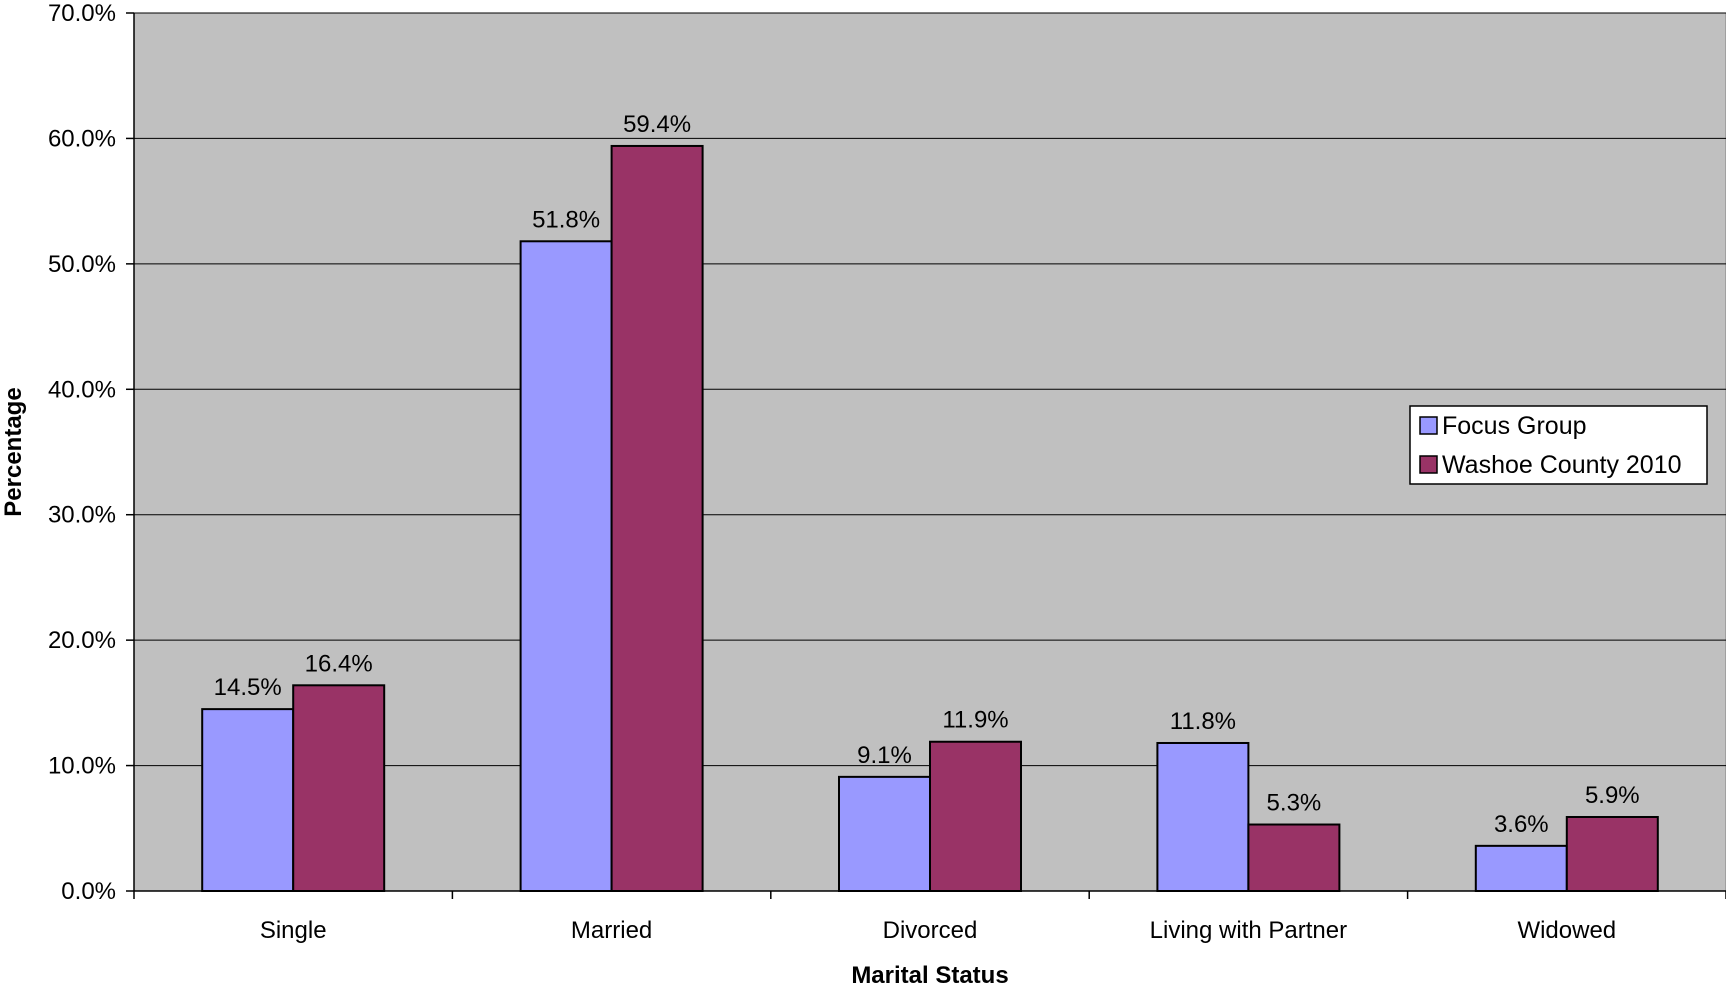 This screenshot has width=1726, height=987. I want to click on x-category-label: Married, so click(611, 930).